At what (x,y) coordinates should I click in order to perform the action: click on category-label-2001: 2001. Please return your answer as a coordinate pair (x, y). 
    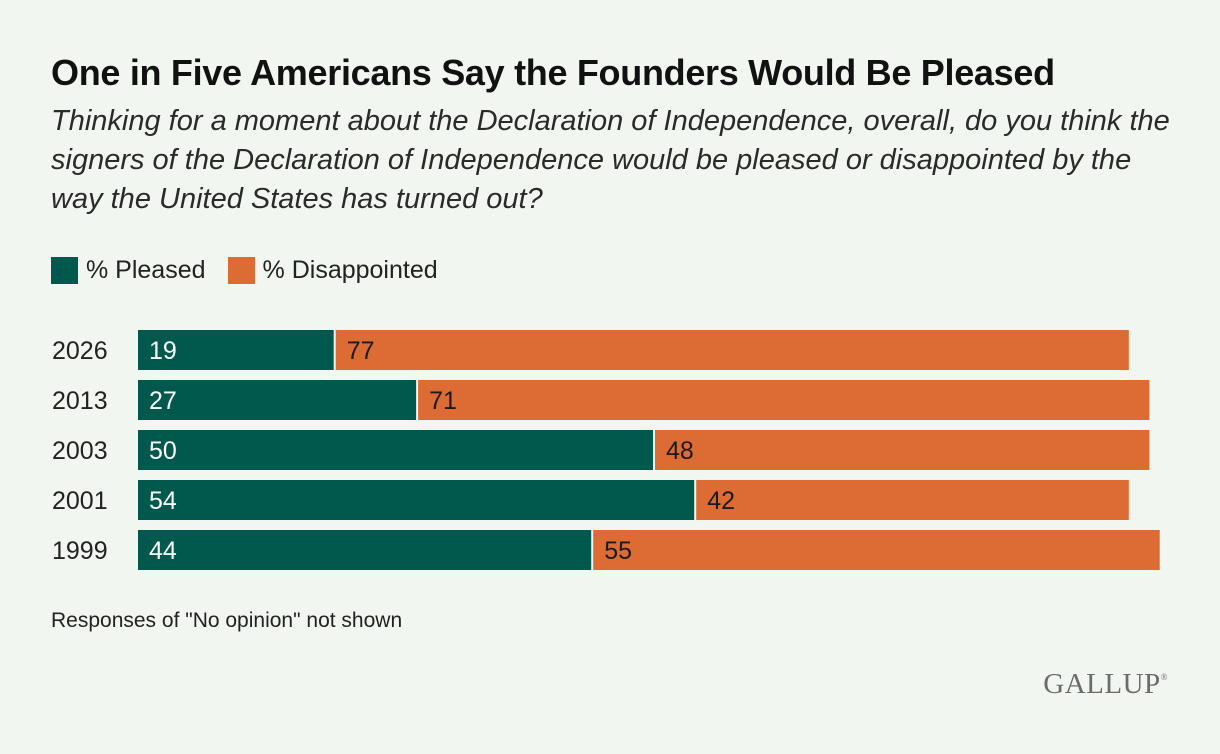
    Looking at the image, I should click on (80, 501).